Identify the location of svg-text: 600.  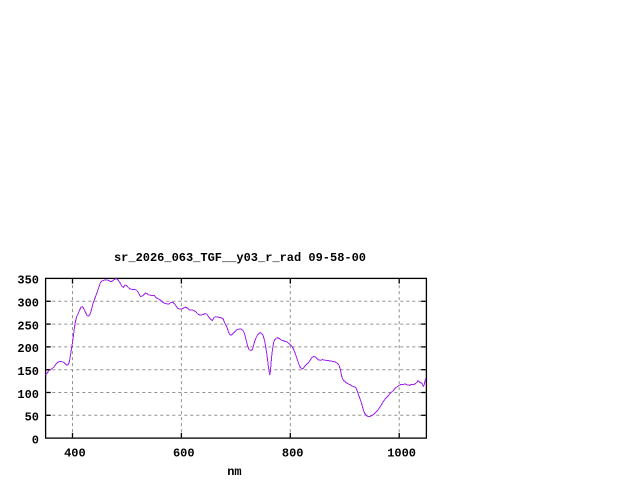
(184, 453).